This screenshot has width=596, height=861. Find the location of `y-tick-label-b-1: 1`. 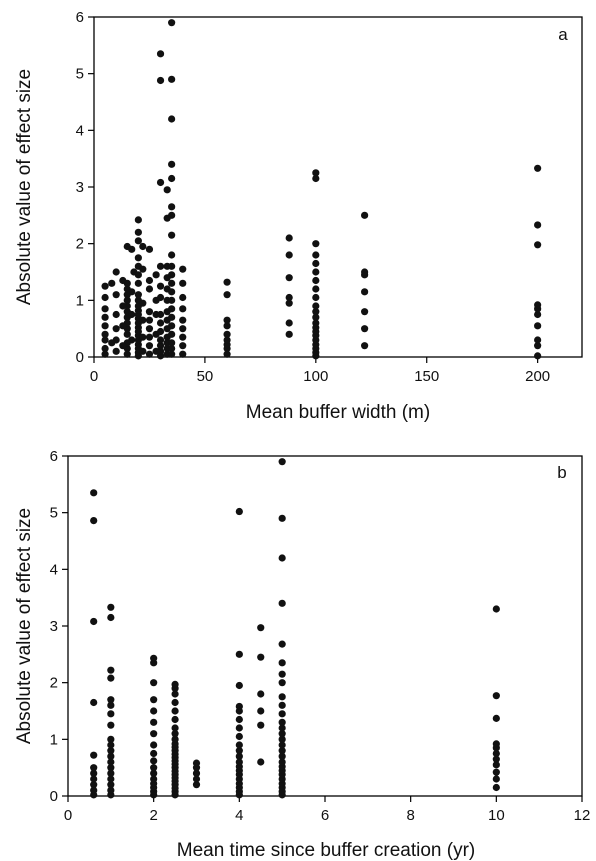

y-tick-label-b-1: 1 is located at coordinates (54, 739).